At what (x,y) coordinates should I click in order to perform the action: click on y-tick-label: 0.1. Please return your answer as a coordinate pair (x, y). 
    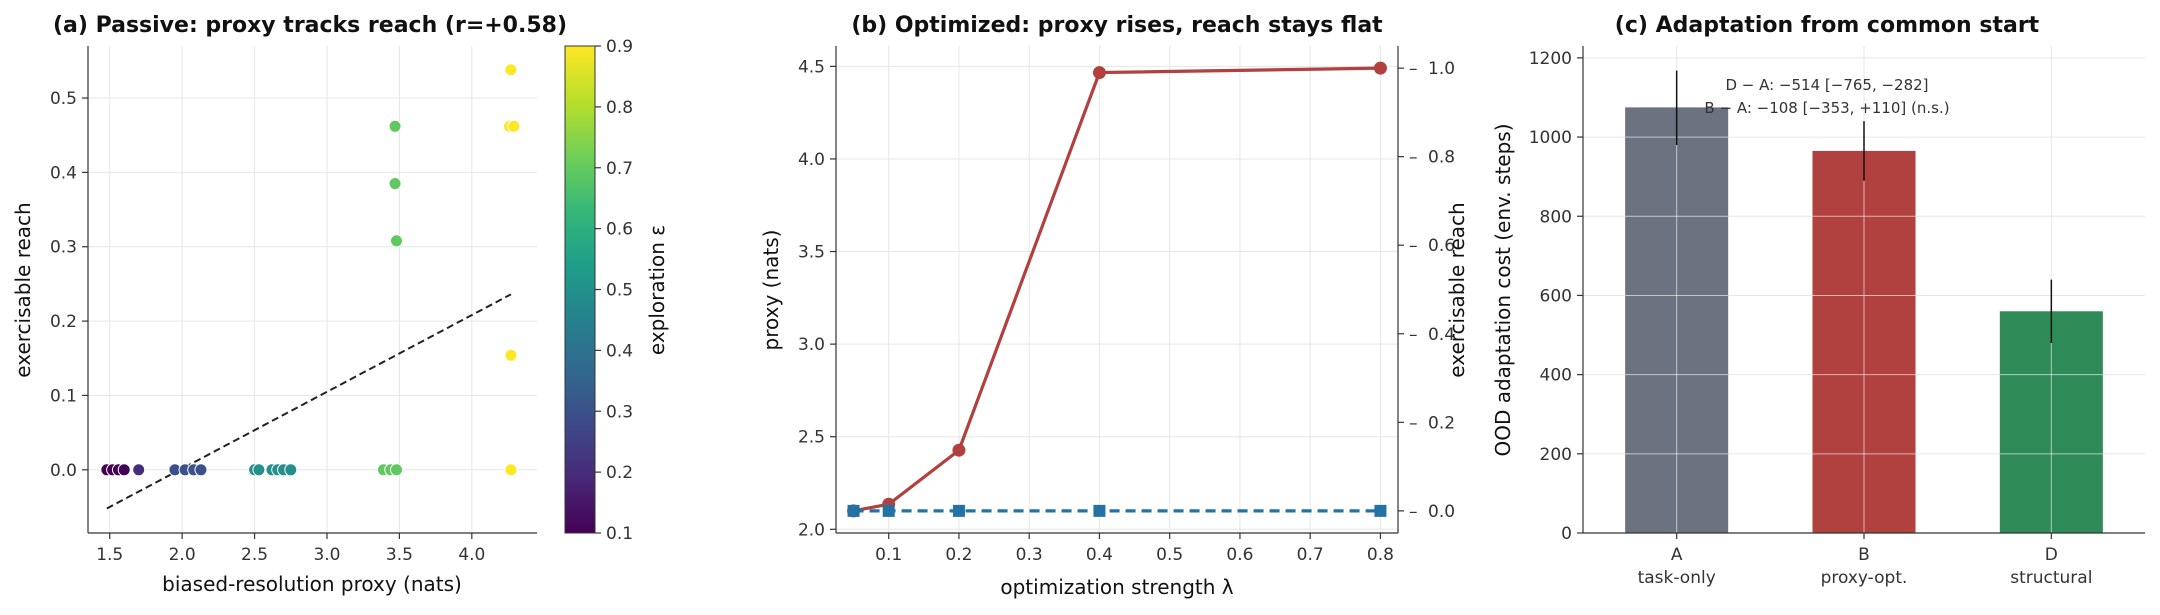
    Looking at the image, I should click on (63, 396).